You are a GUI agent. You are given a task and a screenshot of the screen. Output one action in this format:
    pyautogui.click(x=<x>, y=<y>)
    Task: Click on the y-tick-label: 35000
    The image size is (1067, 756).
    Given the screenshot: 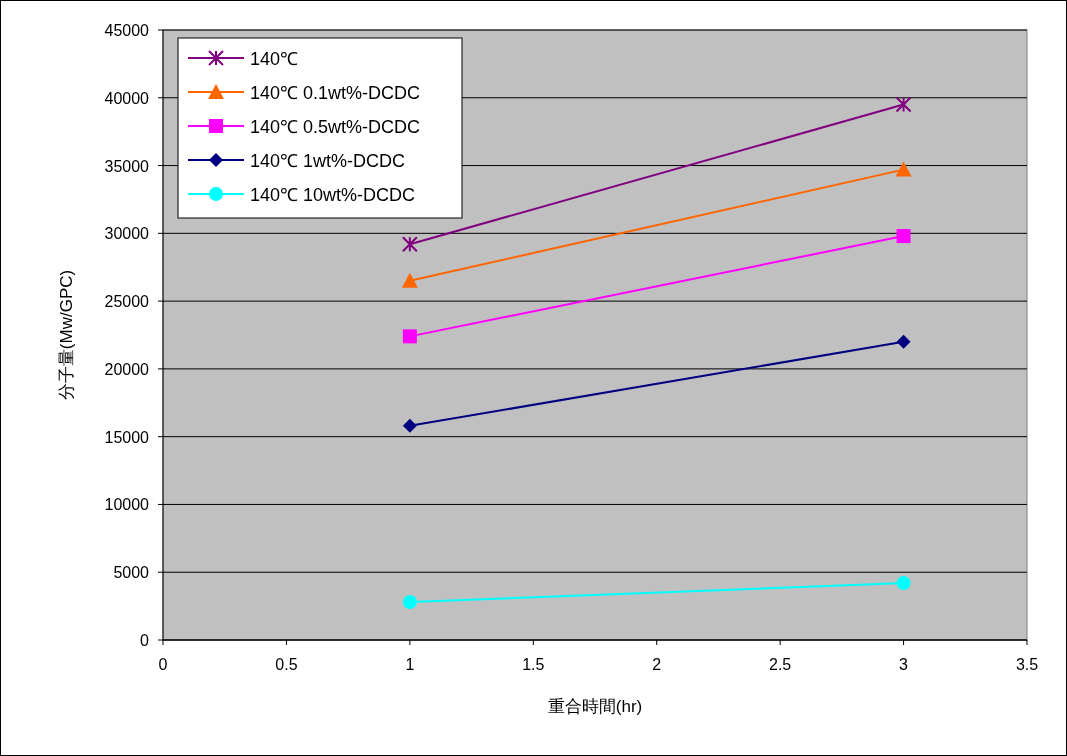 What is the action you would take?
    pyautogui.click(x=127, y=166)
    